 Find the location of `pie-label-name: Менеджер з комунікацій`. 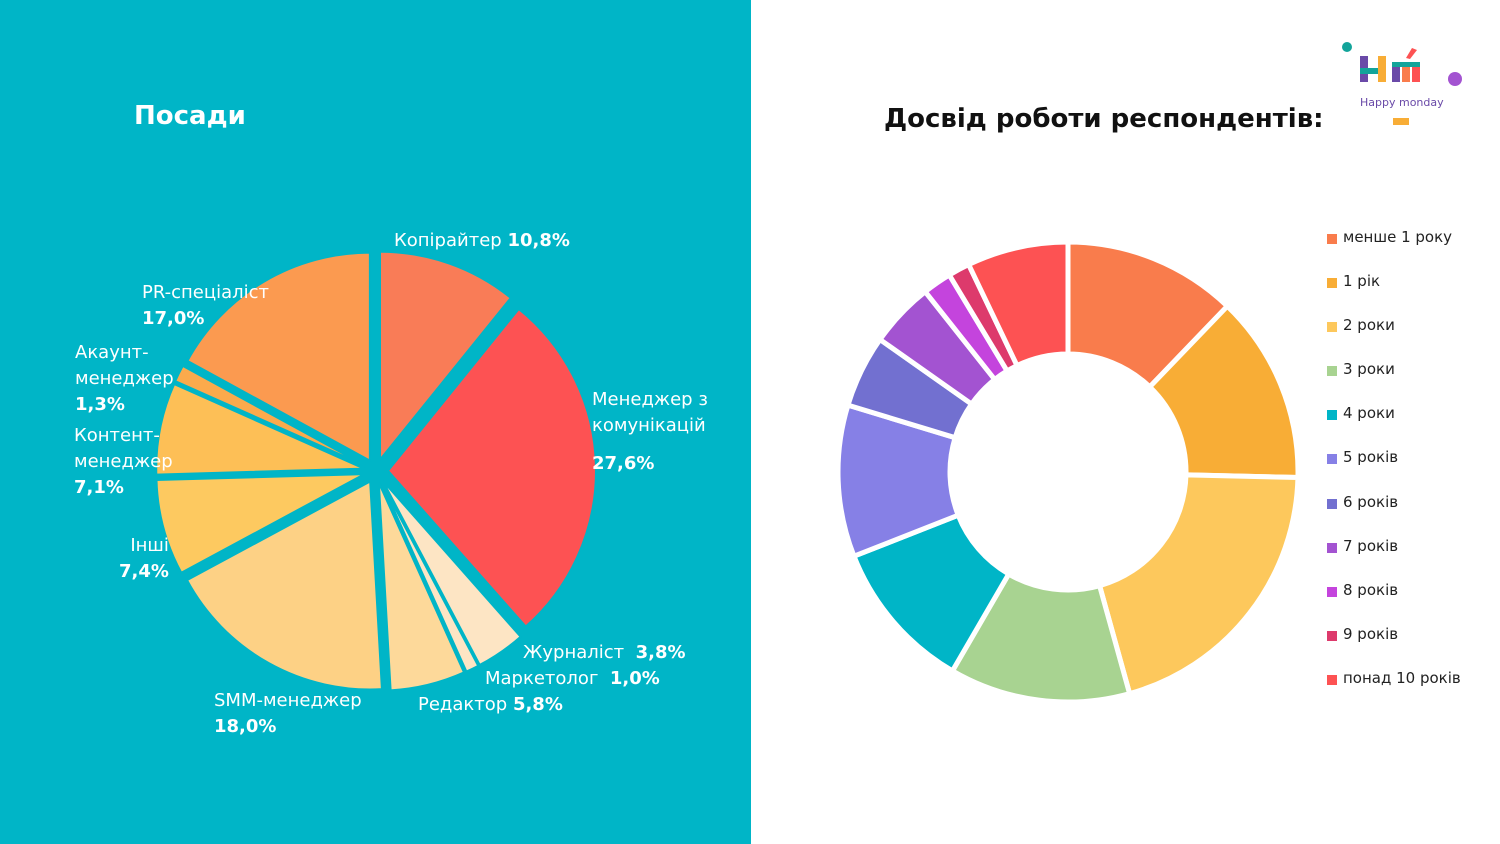

pie-label-name: Менеджер з комунікацій is located at coordinates (650, 412).